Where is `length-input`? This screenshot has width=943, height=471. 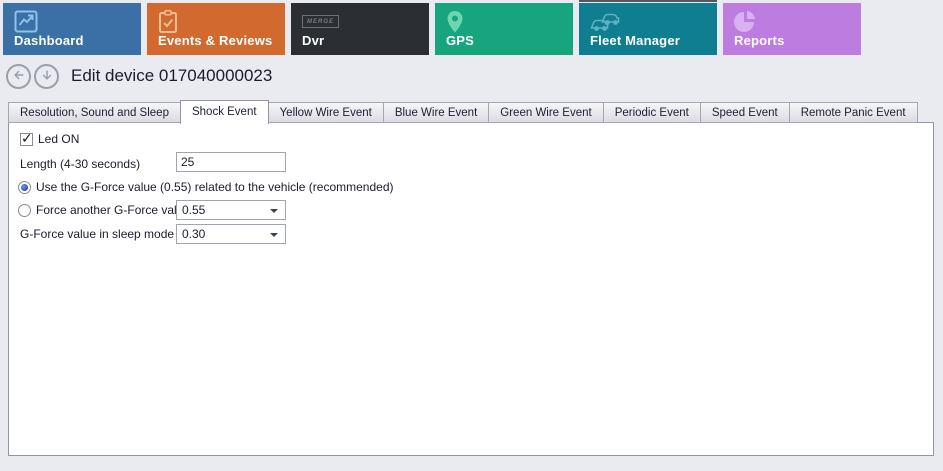
length-input is located at coordinates (231, 162).